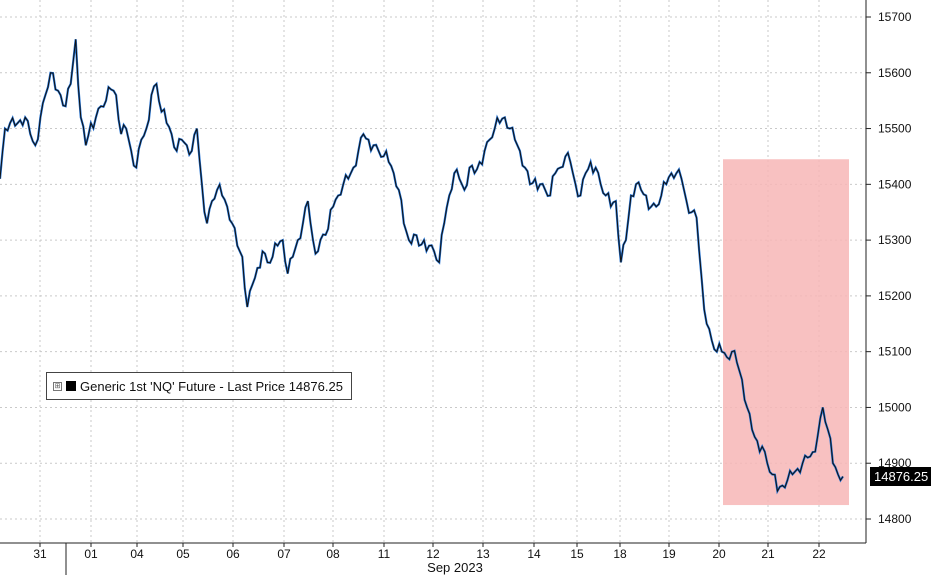 This screenshot has width=931, height=580. Describe the element at coordinates (137, 554) in the screenshot. I see `x-tick-label: 04` at that location.